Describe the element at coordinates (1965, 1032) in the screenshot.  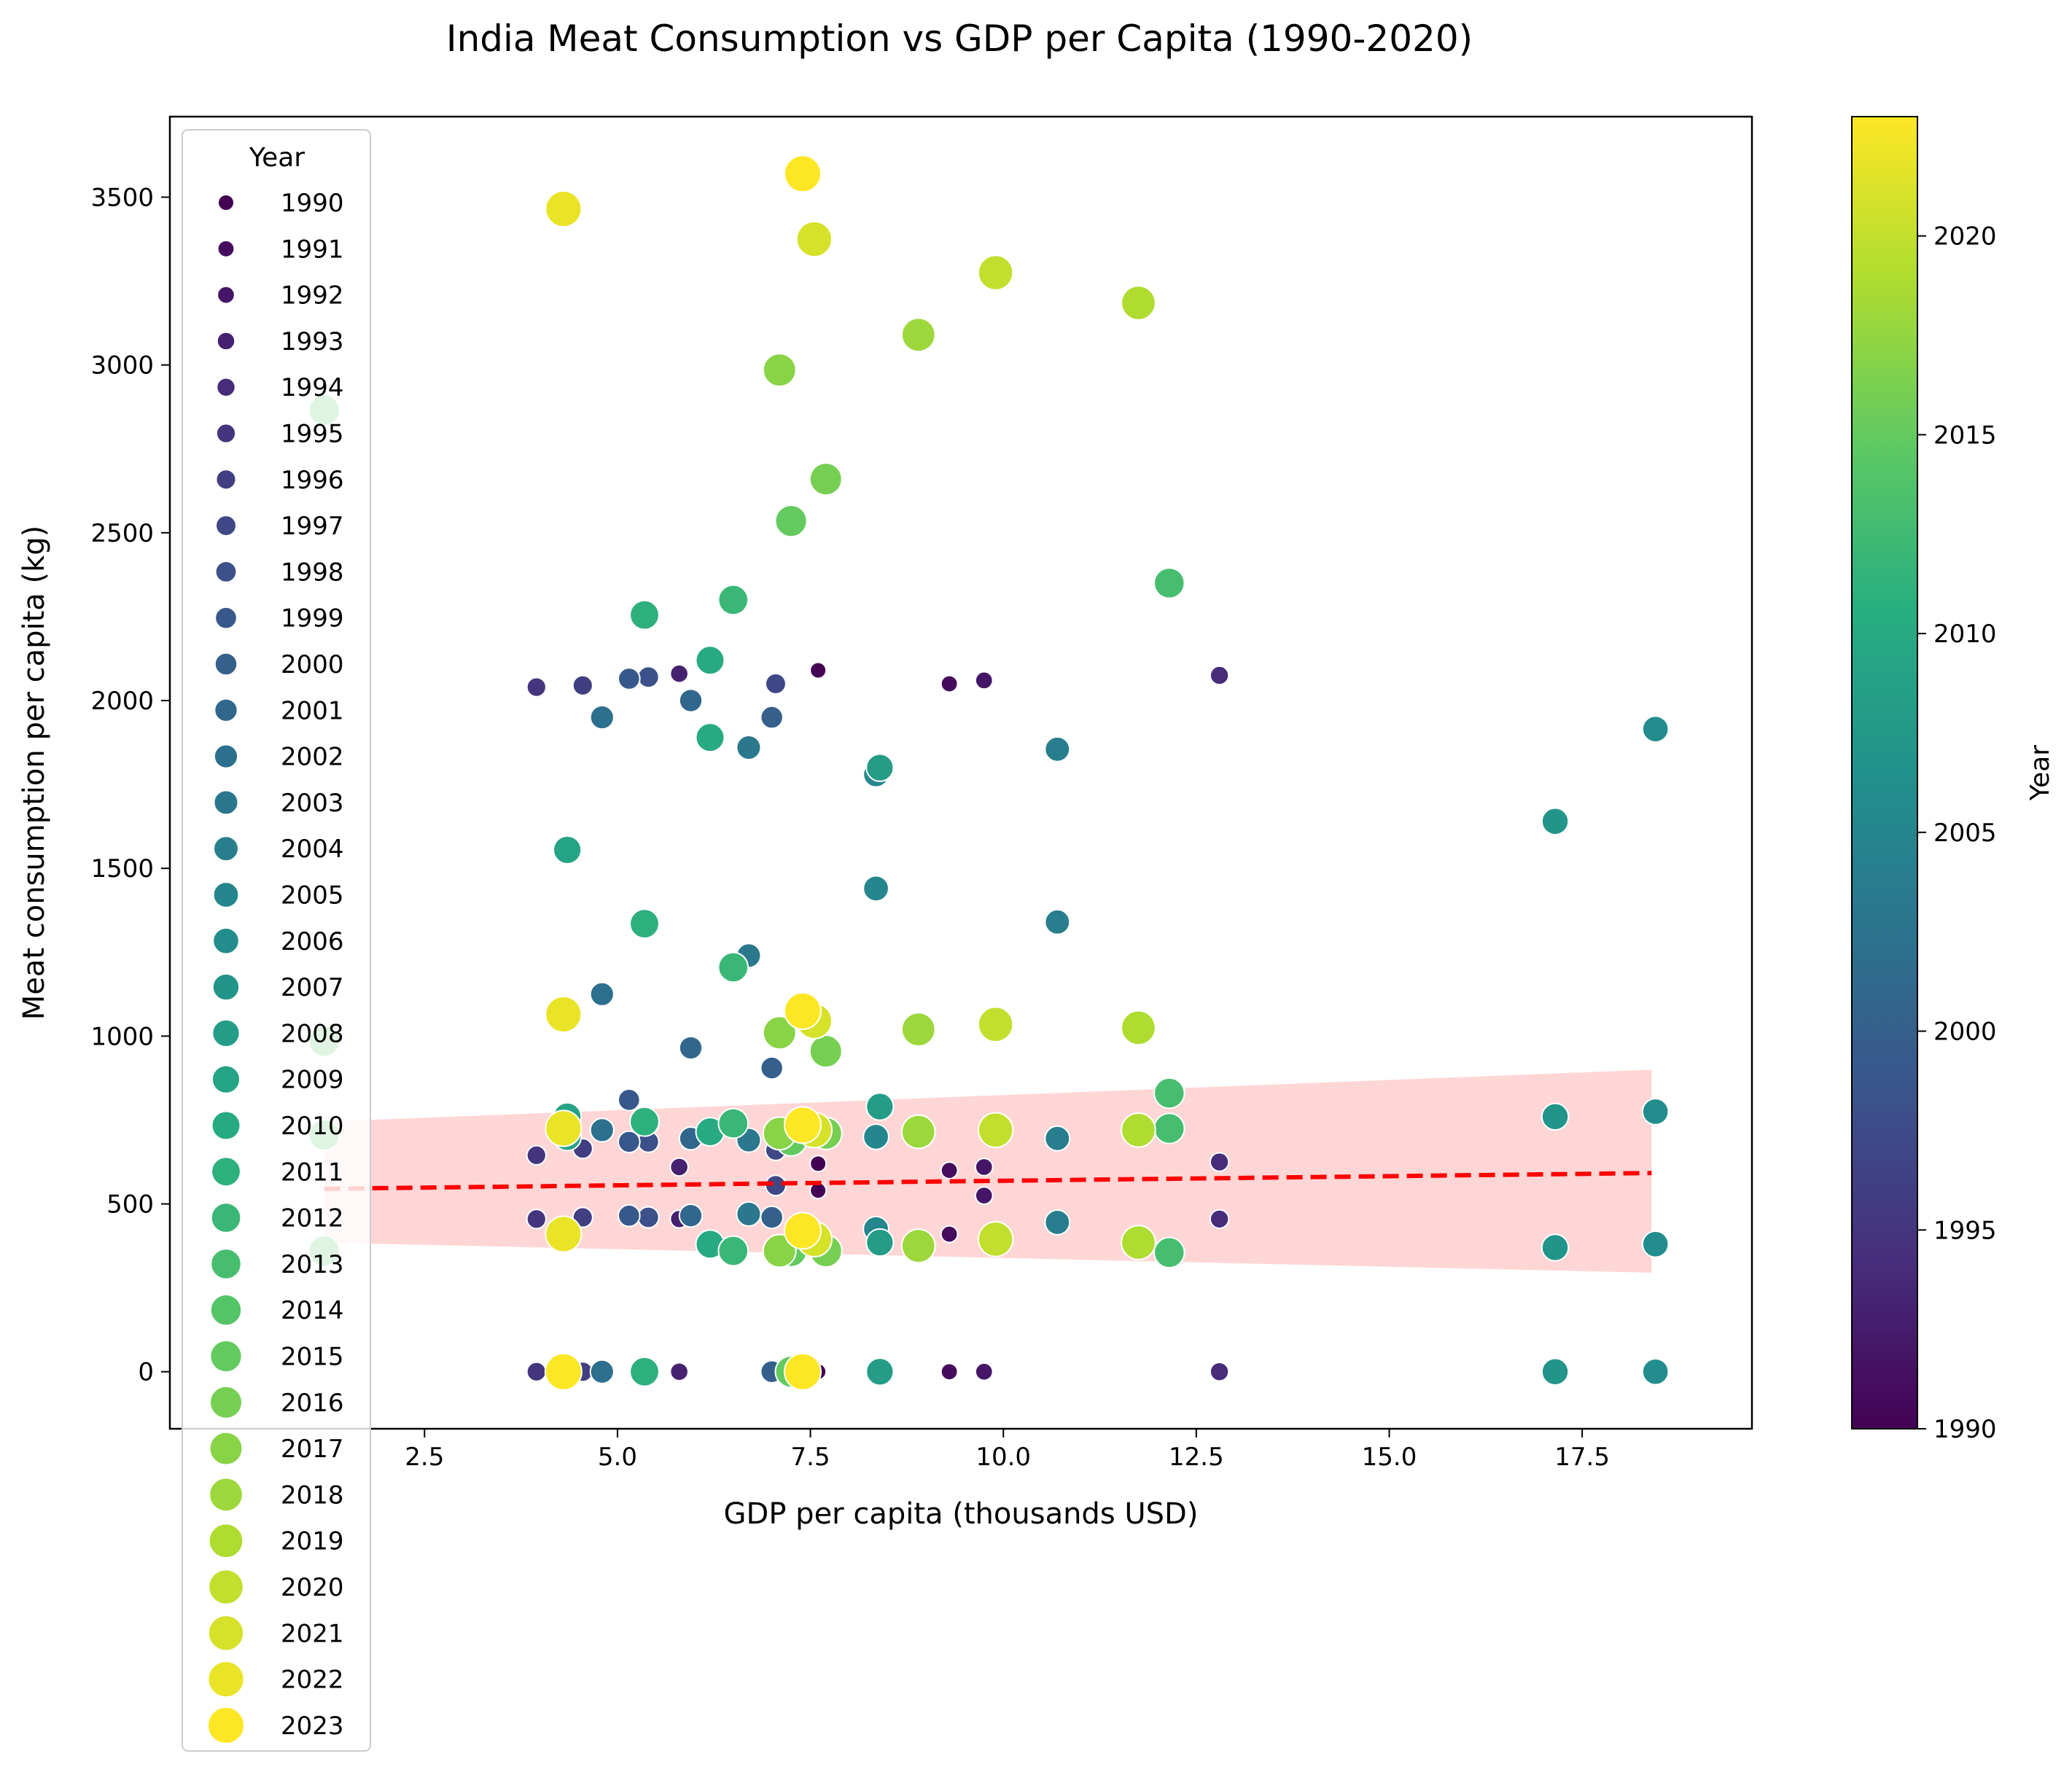
I see `colorbar-tick-label: 2000` at that location.